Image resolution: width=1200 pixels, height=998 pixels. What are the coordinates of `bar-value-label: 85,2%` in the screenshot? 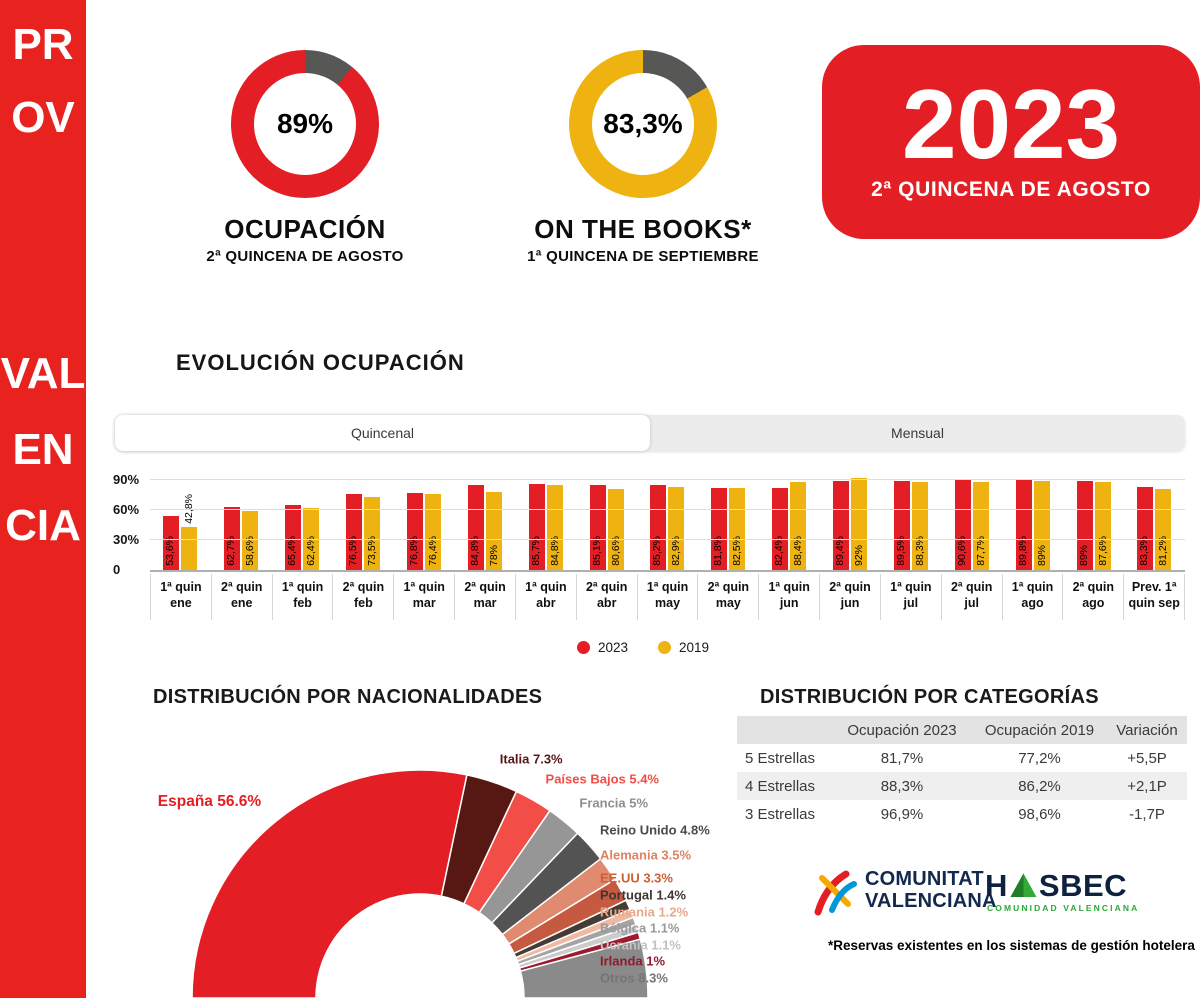 It's located at (657, 551).